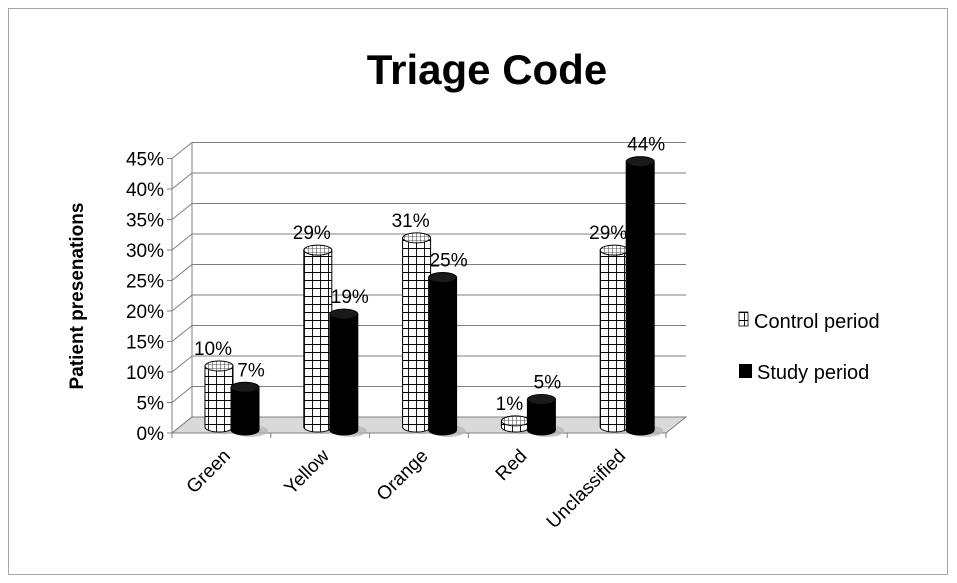 The height and width of the screenshot is (583, 957). I want to click on data-label-control: 1%, so click(510, 404).